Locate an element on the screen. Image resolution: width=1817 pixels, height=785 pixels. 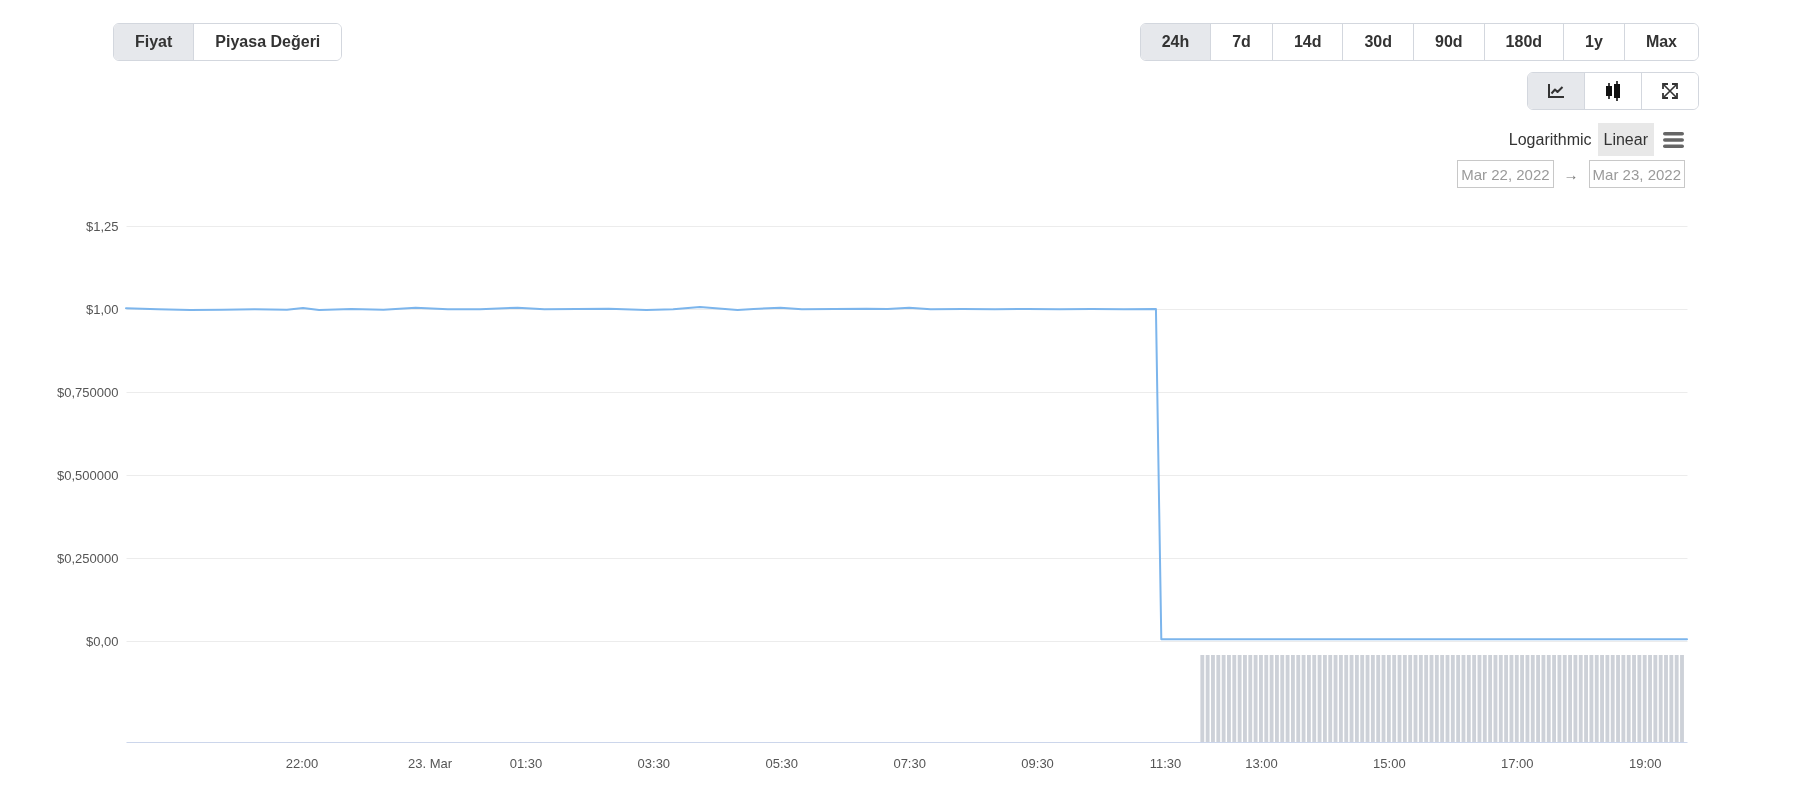
scale-label: Logarithmic is located at coordinates (1550, 140).